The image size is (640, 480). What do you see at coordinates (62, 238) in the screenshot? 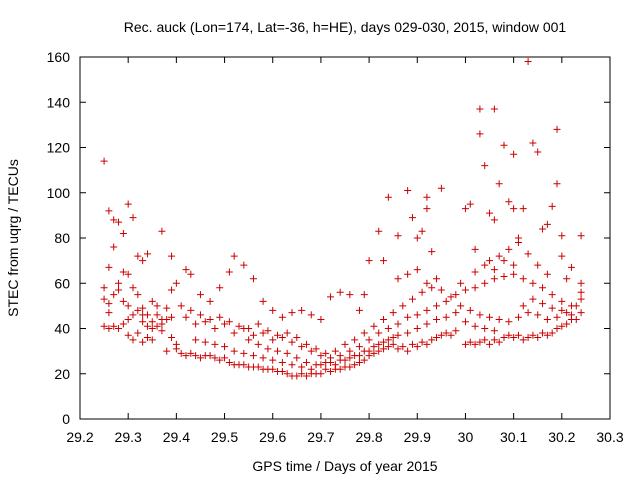
I see `y-tick-label: 80` at bounding box center [62, 238].